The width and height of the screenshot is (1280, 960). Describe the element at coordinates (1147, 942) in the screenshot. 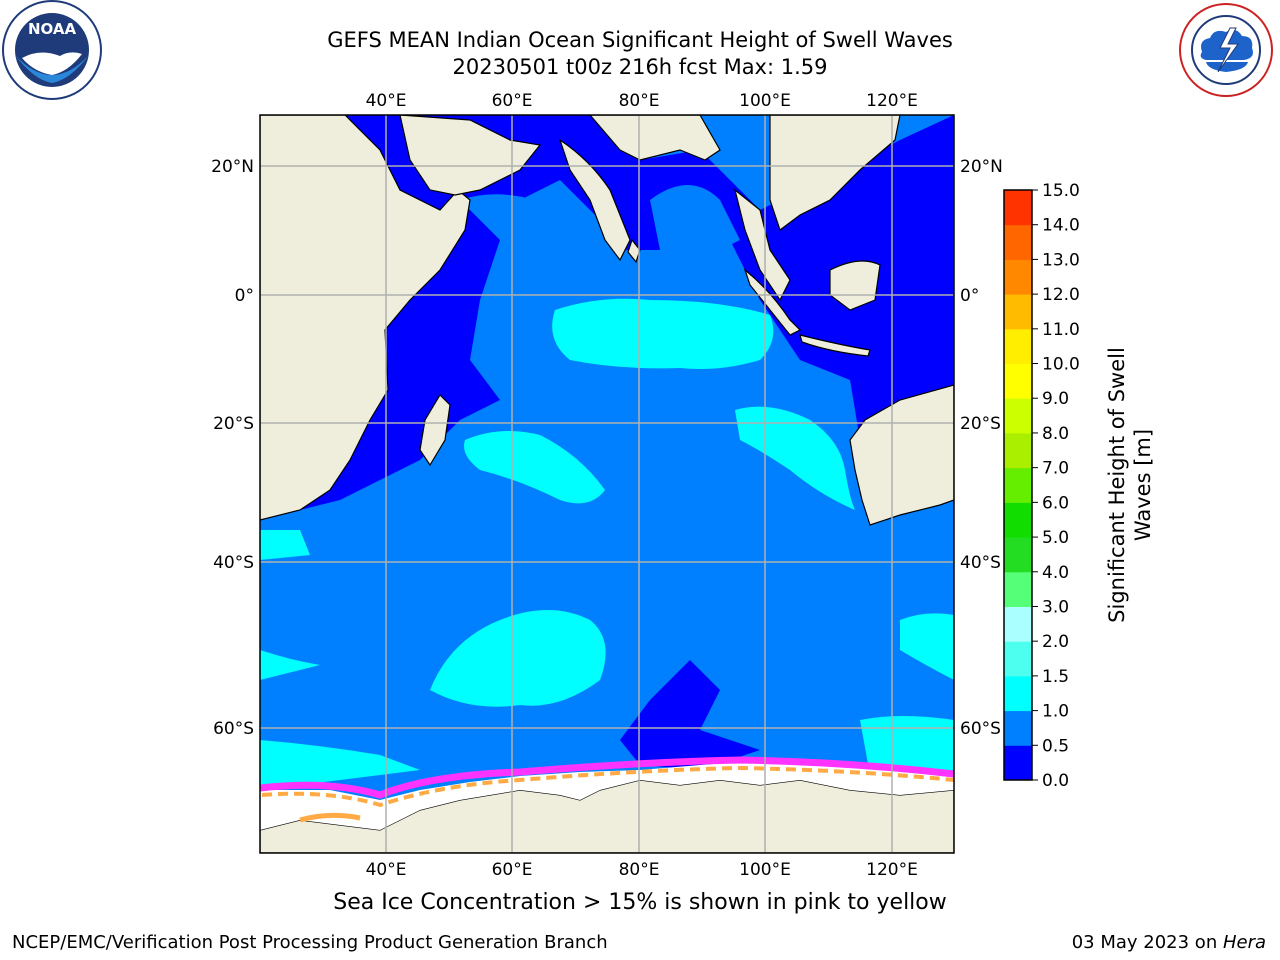

I see `footer-date-text: 03 May 2023 on` at that location.